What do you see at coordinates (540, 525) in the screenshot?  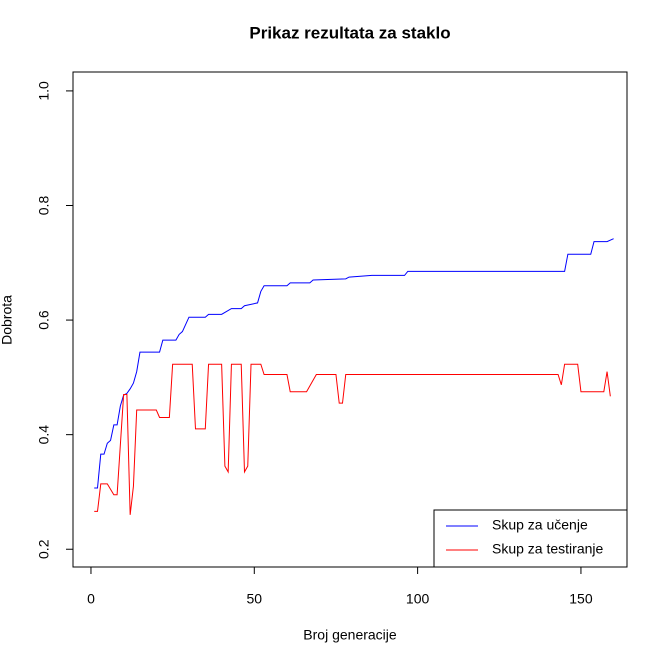 I see `legend-label: Skup za učenje` at bounding box center [540, 525].